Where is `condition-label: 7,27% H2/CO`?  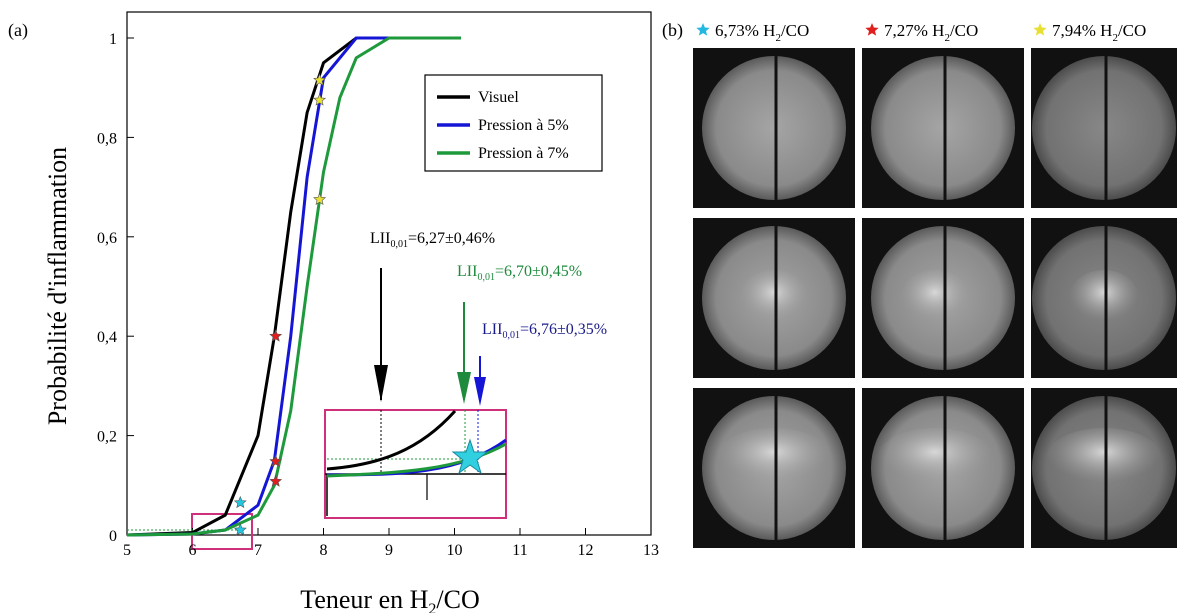 condition-label: 7,27% H2/CO is located at coordinates (931, 32).